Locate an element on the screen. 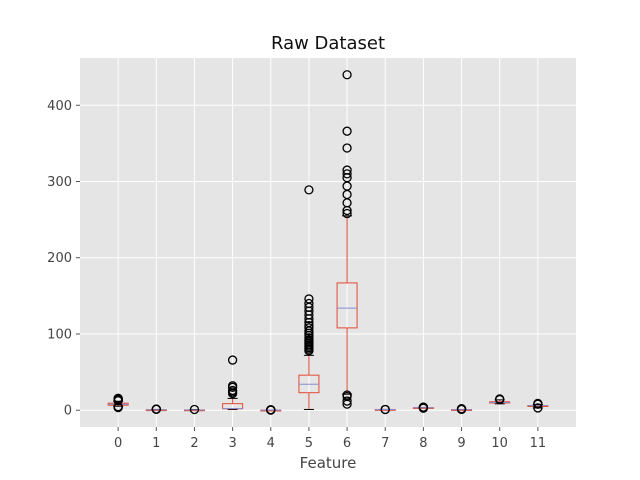  y-tick-label: 400 is located at coordinates (59, 106).